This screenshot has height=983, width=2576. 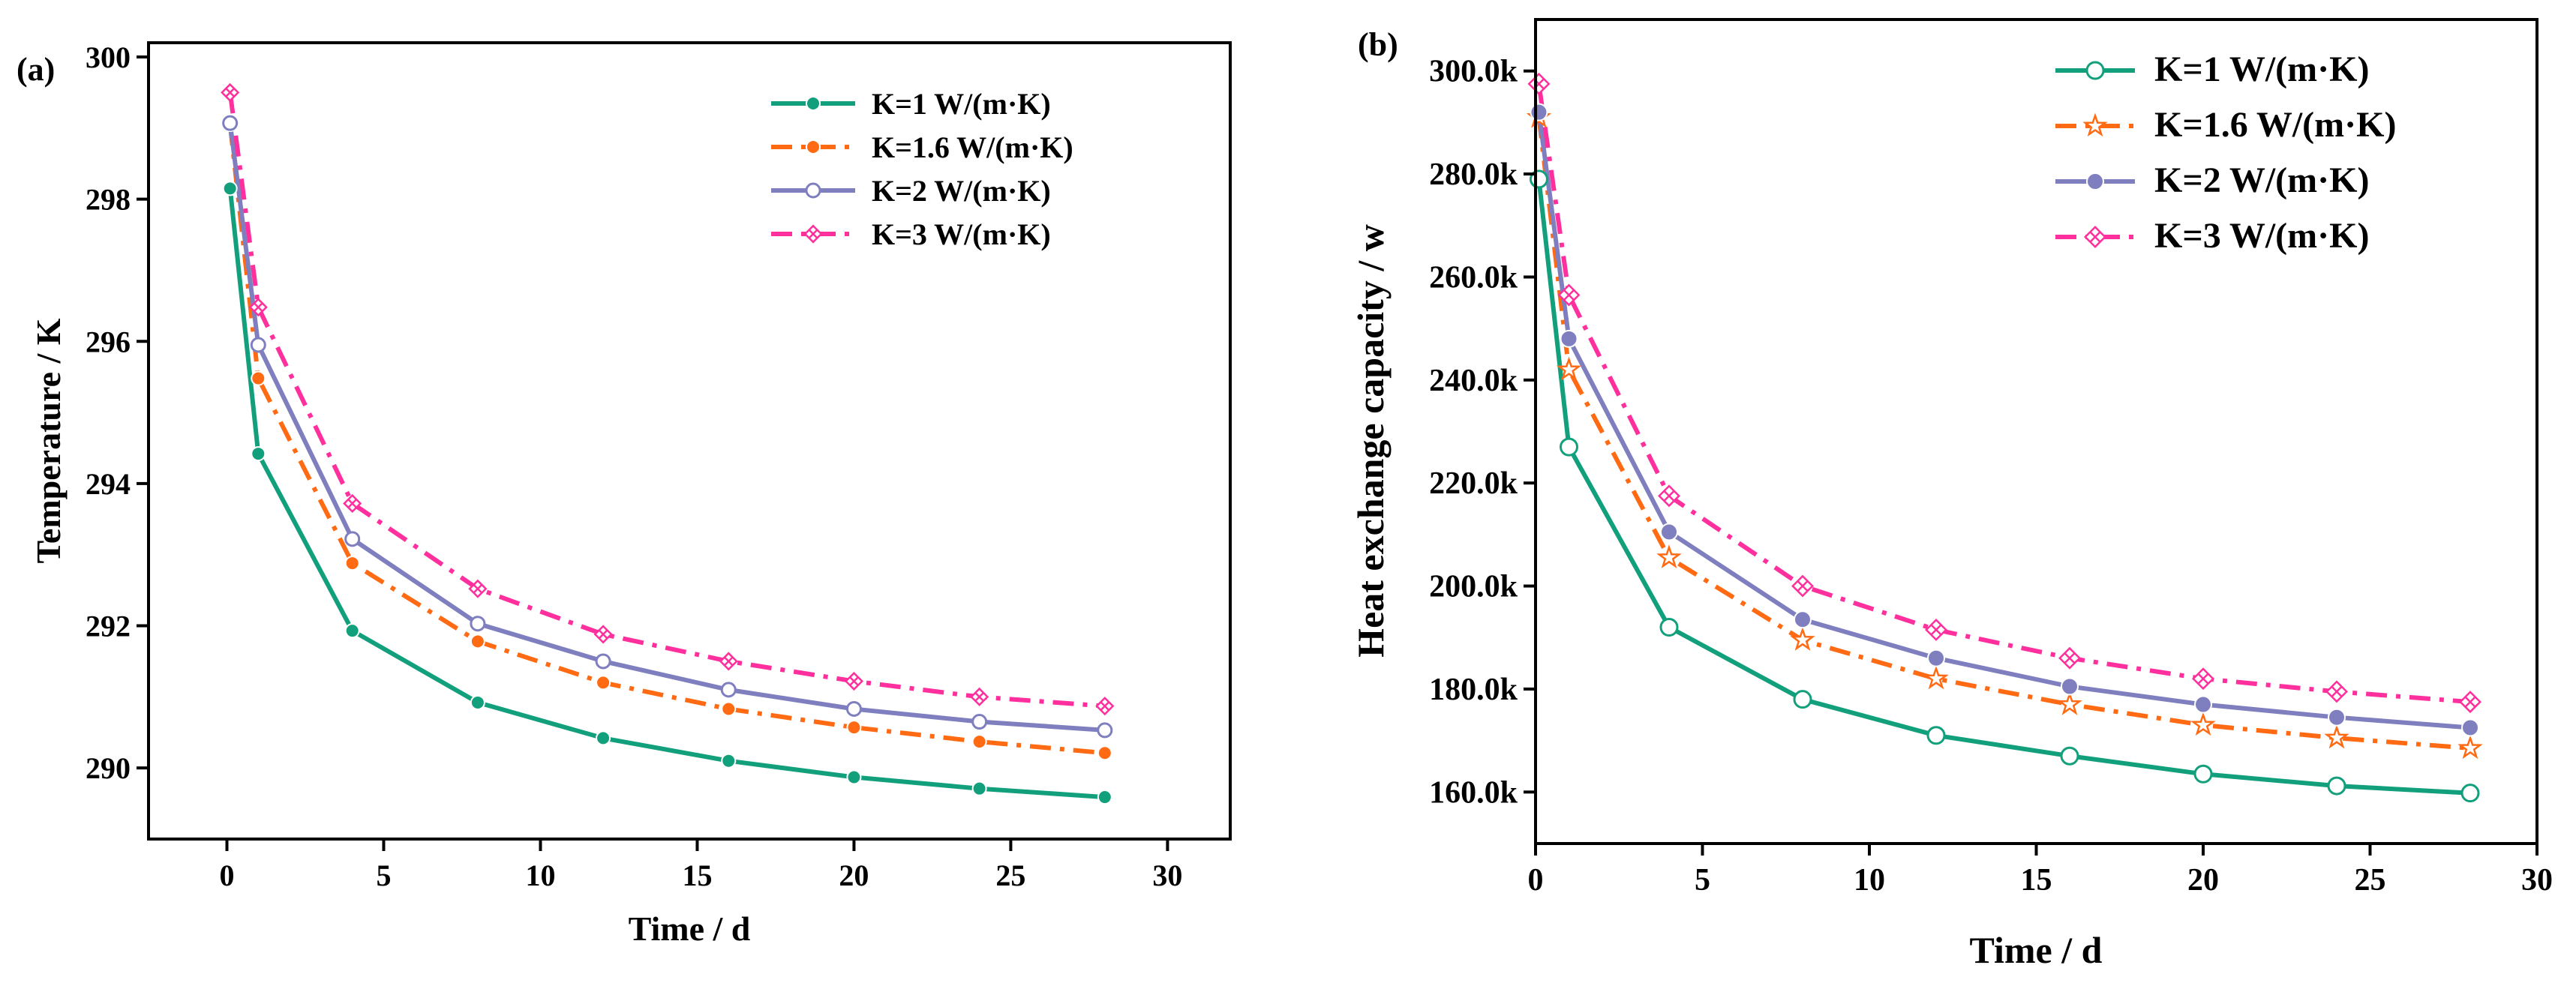 What do you see at coordinates (1473, 174) in the screenshot?
I see `y-tick-label: 280.0k` at bounding box center [1473, 174].